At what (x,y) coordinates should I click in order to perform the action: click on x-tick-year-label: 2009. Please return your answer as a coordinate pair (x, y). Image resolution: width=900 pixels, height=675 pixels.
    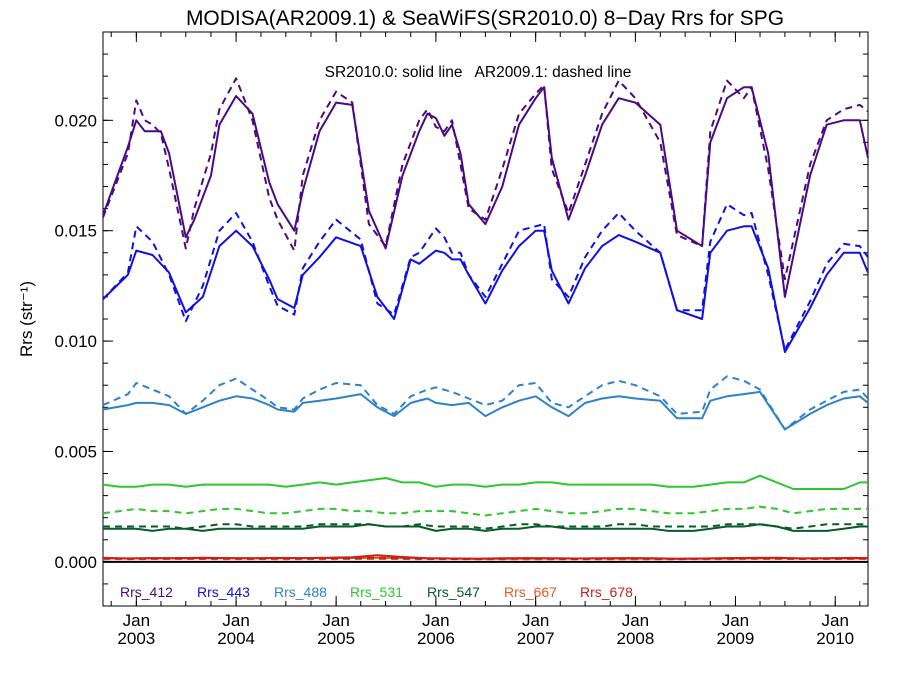
    Looking at the image, I should click on (736, 638).